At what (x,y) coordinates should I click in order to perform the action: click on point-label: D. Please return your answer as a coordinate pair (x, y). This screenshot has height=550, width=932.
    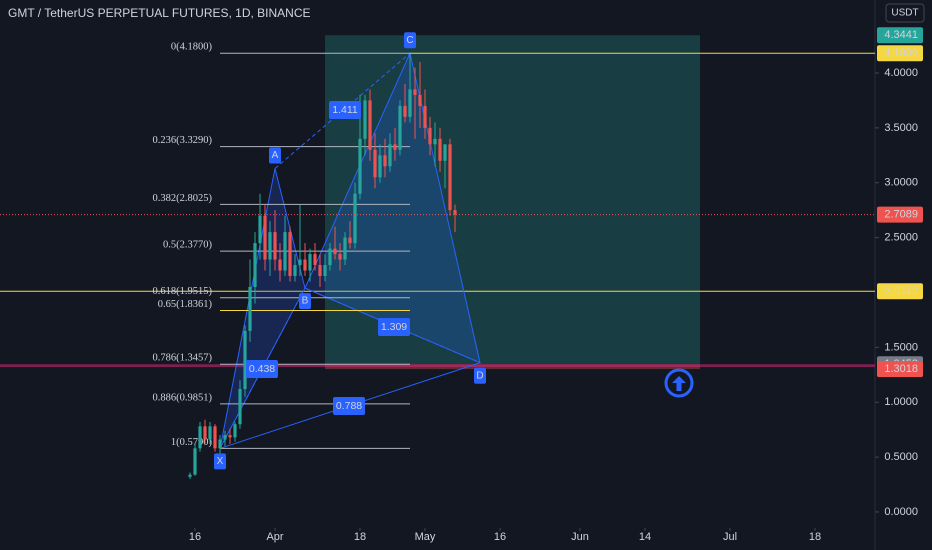
    Looking at the image, I should click on (479, 375).